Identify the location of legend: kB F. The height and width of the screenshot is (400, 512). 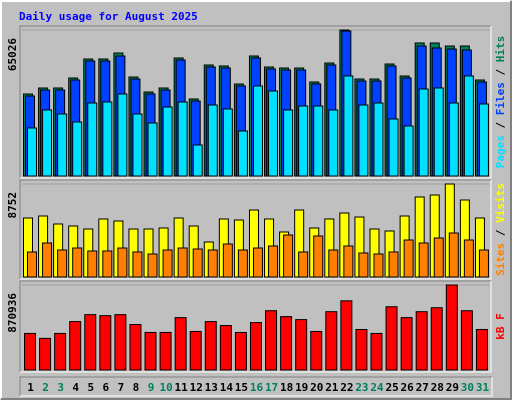
(500, 326).